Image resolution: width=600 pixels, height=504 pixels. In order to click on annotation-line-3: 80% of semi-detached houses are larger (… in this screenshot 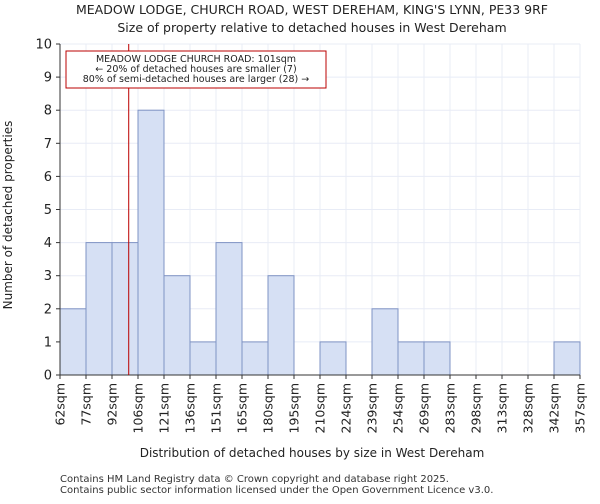, I will do `click(196, 79)`.